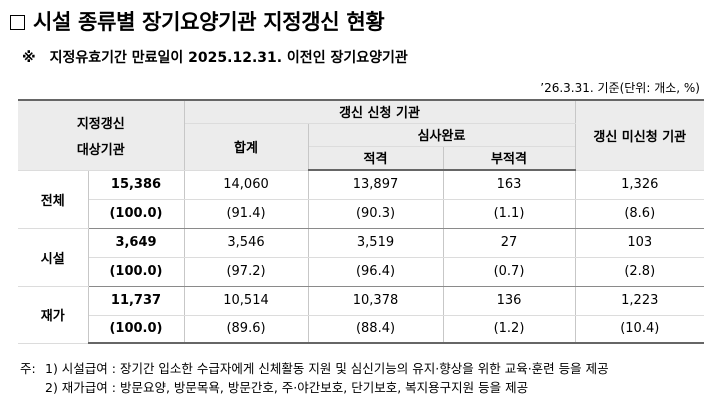 This screenshot has height=408, width=720. Describe the element at coordinates (246, 184) in the screenshot. I see `cell-total: 14,060` at that location.